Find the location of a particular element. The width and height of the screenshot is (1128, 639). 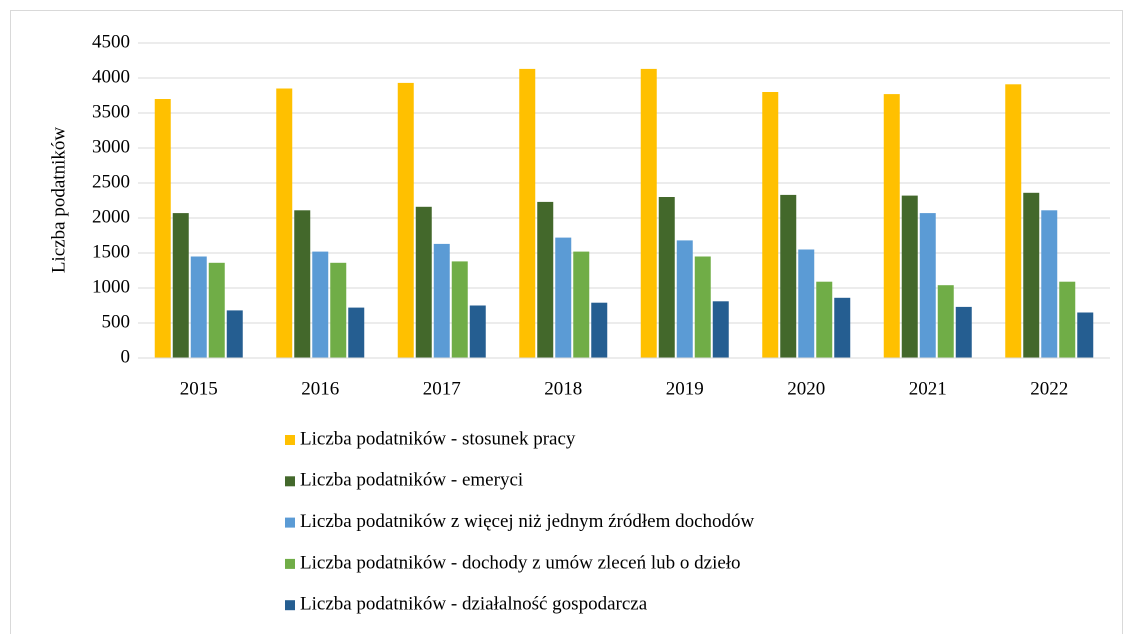

y-tick-label: 1000 is located at coordinates (111, 286).